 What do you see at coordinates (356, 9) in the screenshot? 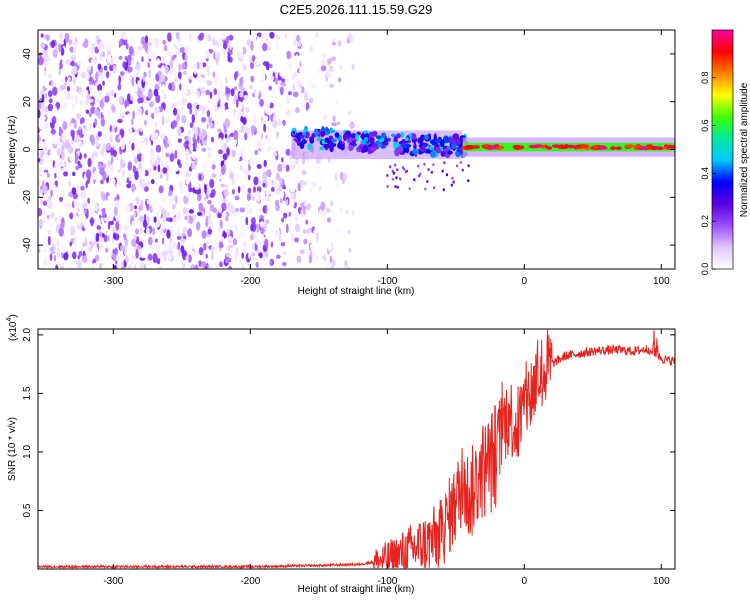
I see `spectrogram-title: C2E5.2026.111.15.59.G29` at bounding box center [356, 9].